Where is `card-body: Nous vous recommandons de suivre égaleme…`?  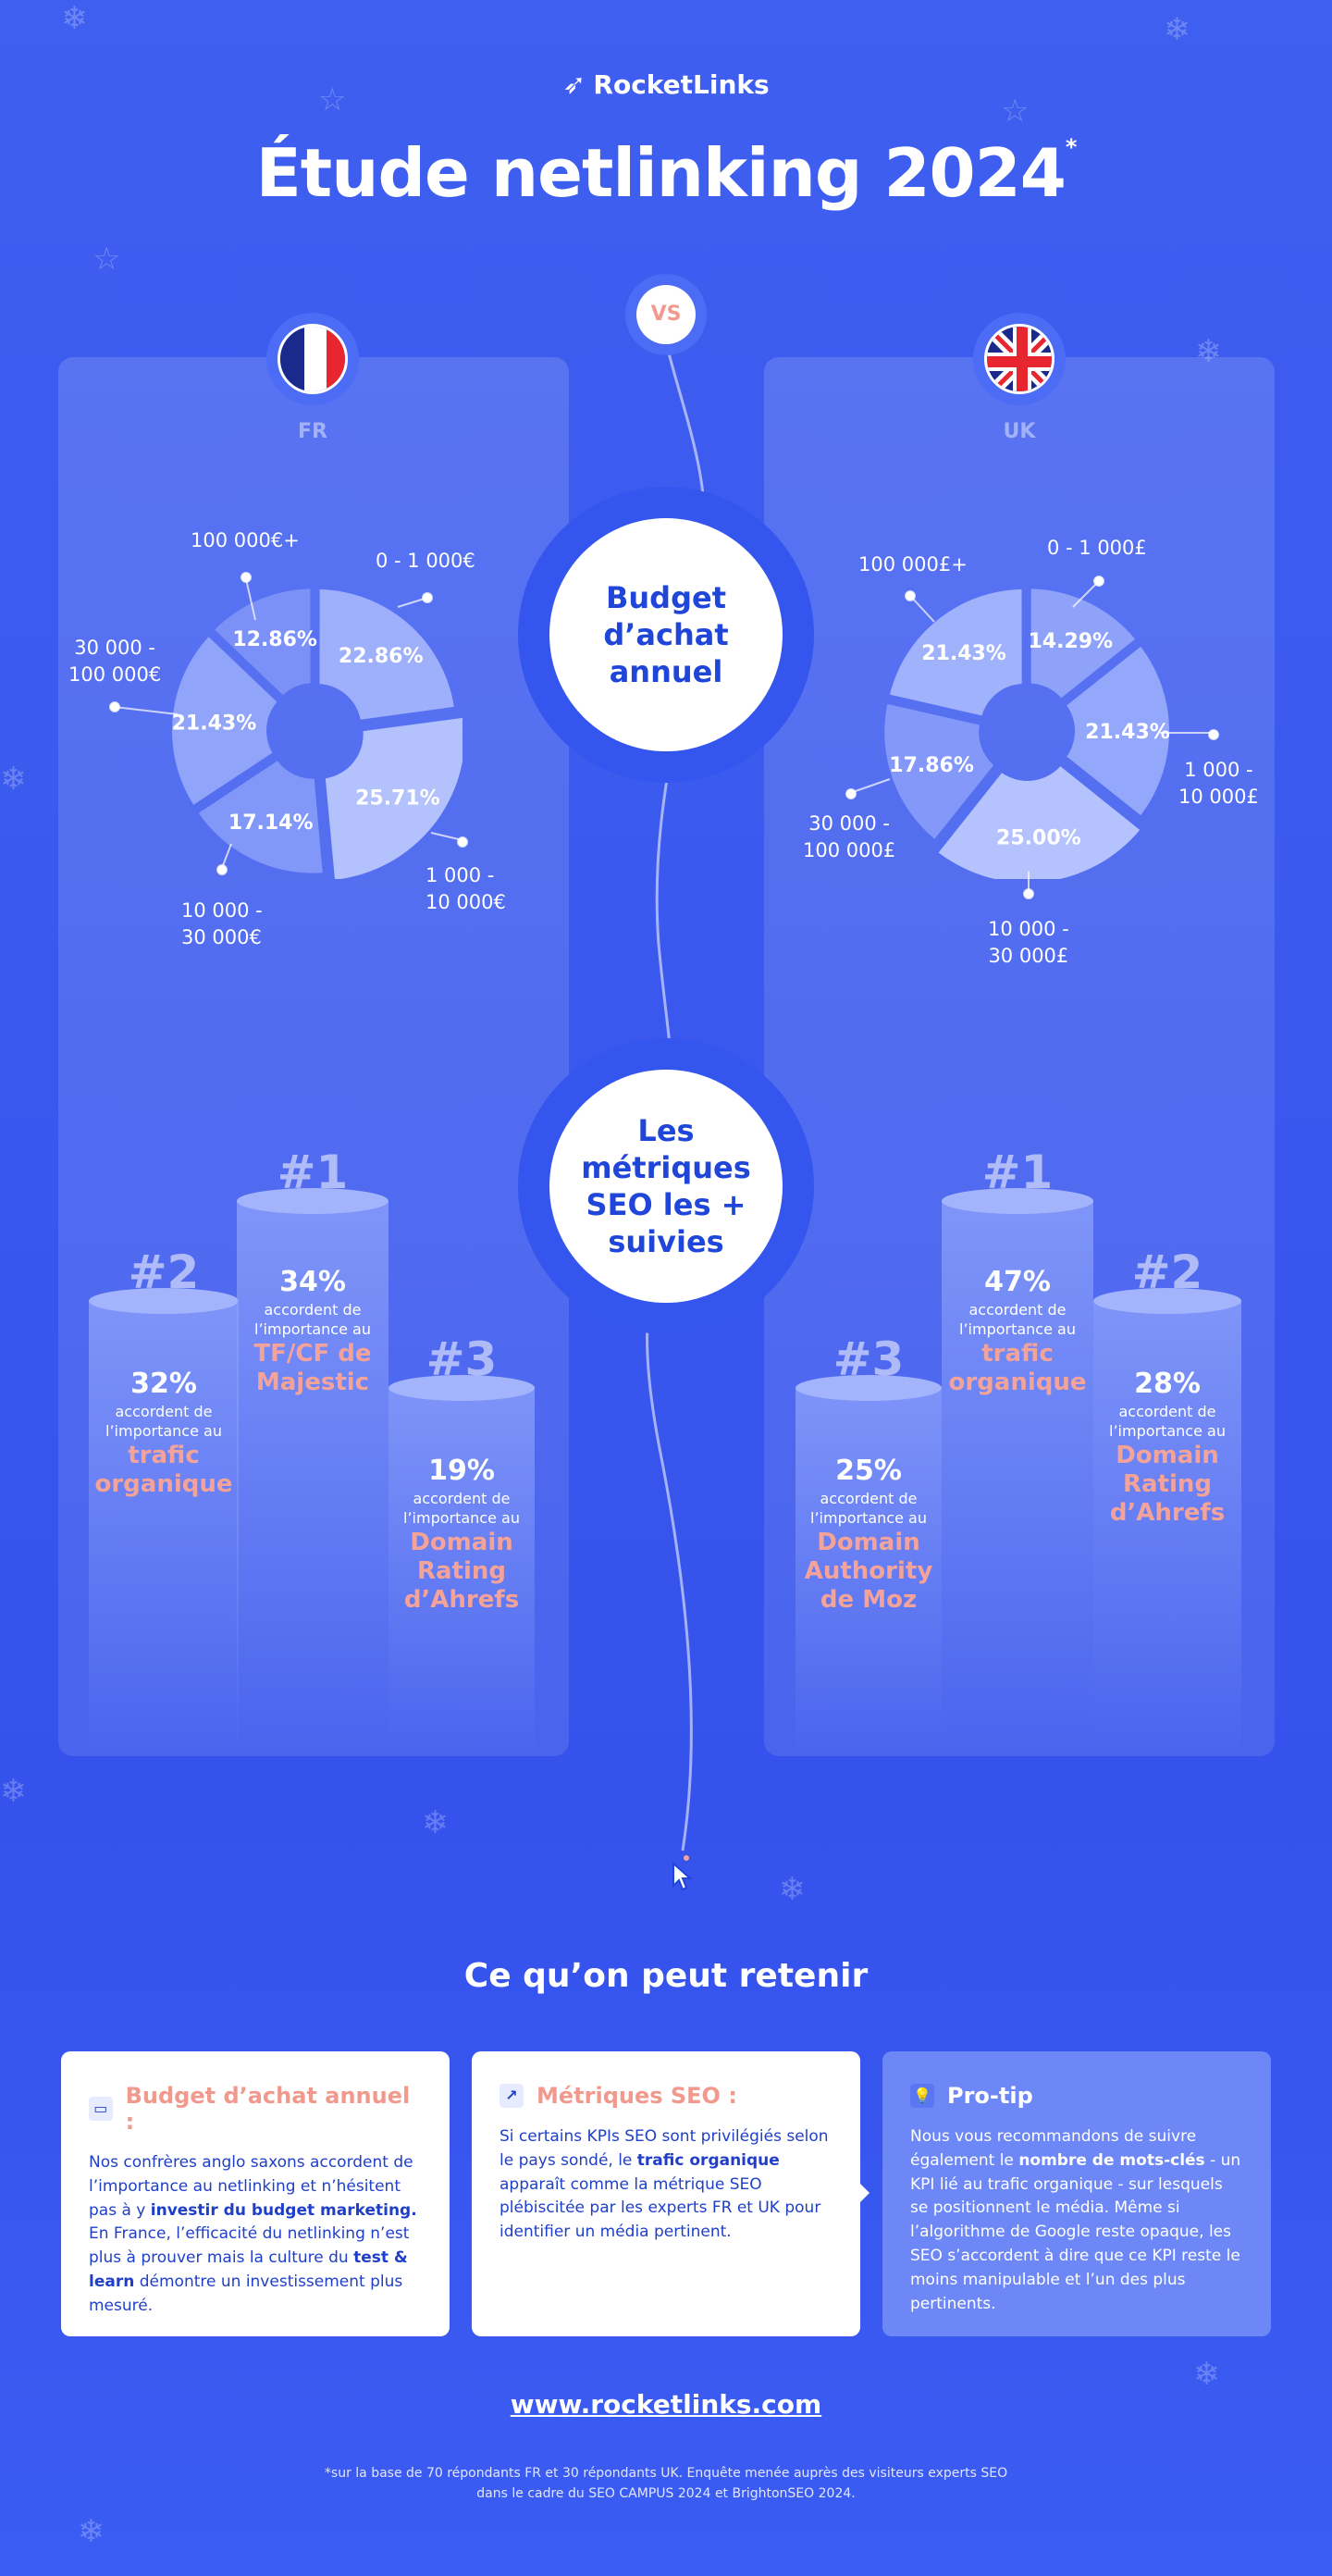
card-body: Nous vous recommandons de suivre égaleme… is located at coordinates (1075, 2220).